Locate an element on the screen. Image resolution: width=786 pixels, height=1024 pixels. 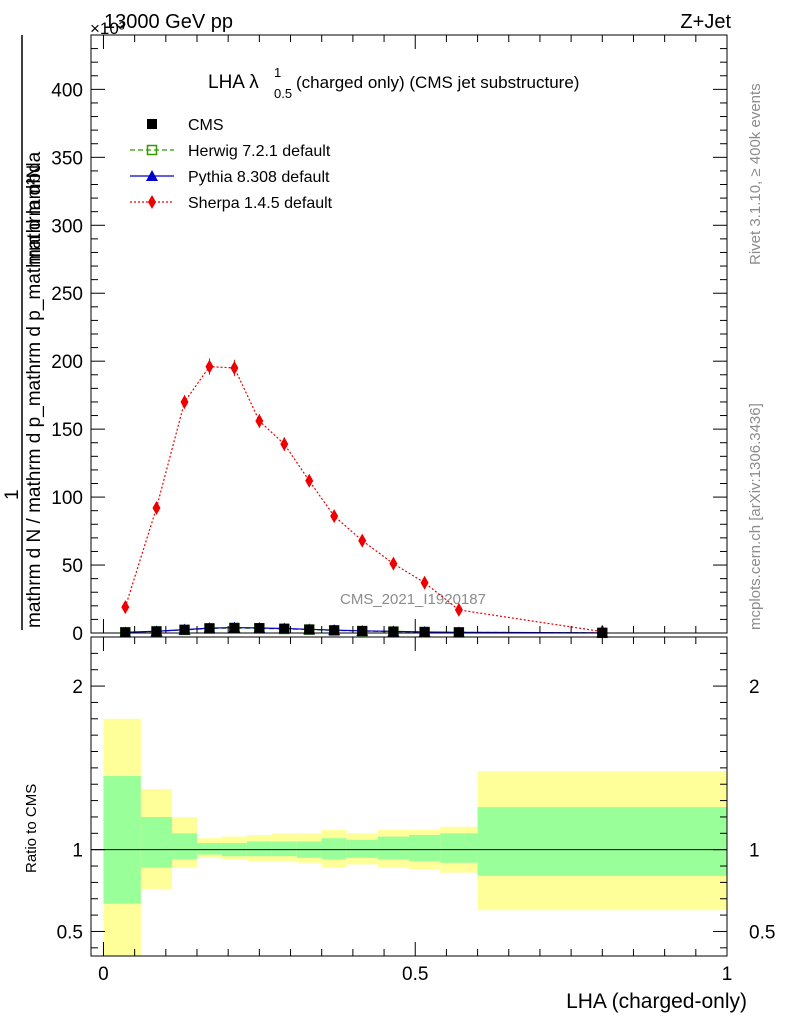
title-sup: 1 is located at coordinates (277, 72).